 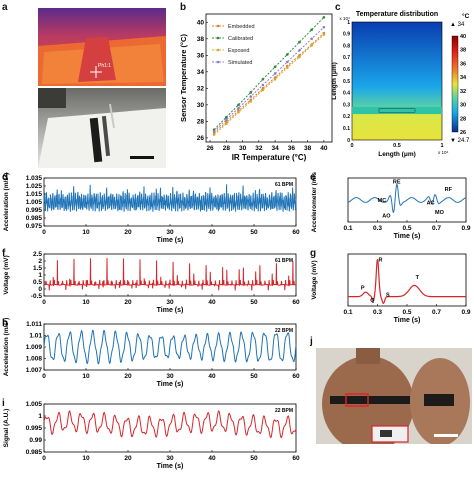 What do you see at coordinates (431, 203) in the screenshot?
I see `wave-annotation-ac: AC` at bounding box center [431, 203].